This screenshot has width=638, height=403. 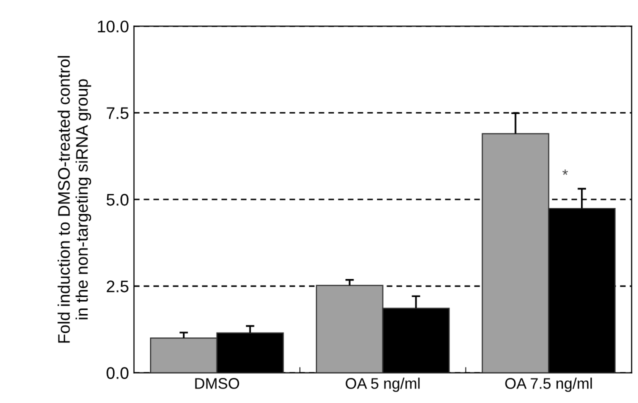 I want to click on y-tick-label: 5.0, so click(x=117, y=200).